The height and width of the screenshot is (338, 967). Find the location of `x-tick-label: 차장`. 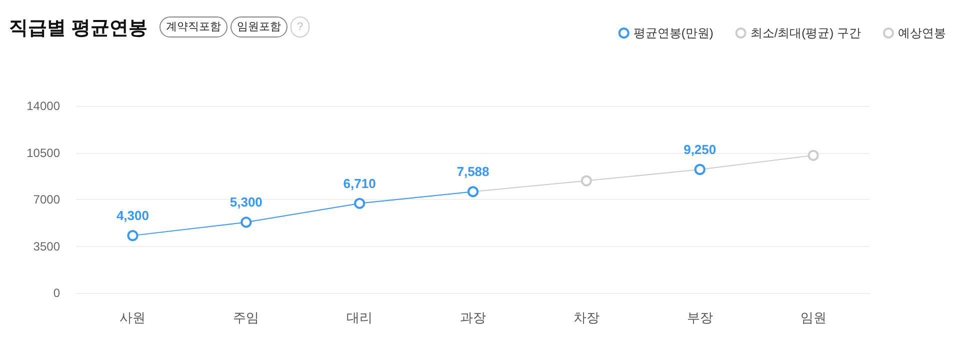

x-tick-label: 차장 is located at coordinates (586, 317).